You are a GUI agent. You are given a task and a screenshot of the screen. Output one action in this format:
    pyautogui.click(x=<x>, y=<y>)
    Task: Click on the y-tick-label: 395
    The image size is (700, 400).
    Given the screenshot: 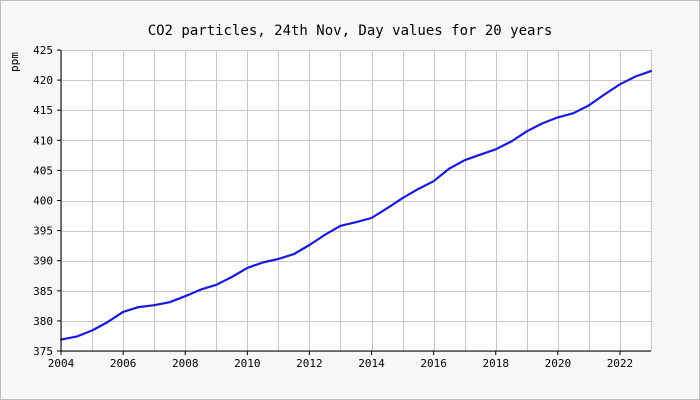 What is the action you would take?
    pyautogui.click(x=43, y=231)
    